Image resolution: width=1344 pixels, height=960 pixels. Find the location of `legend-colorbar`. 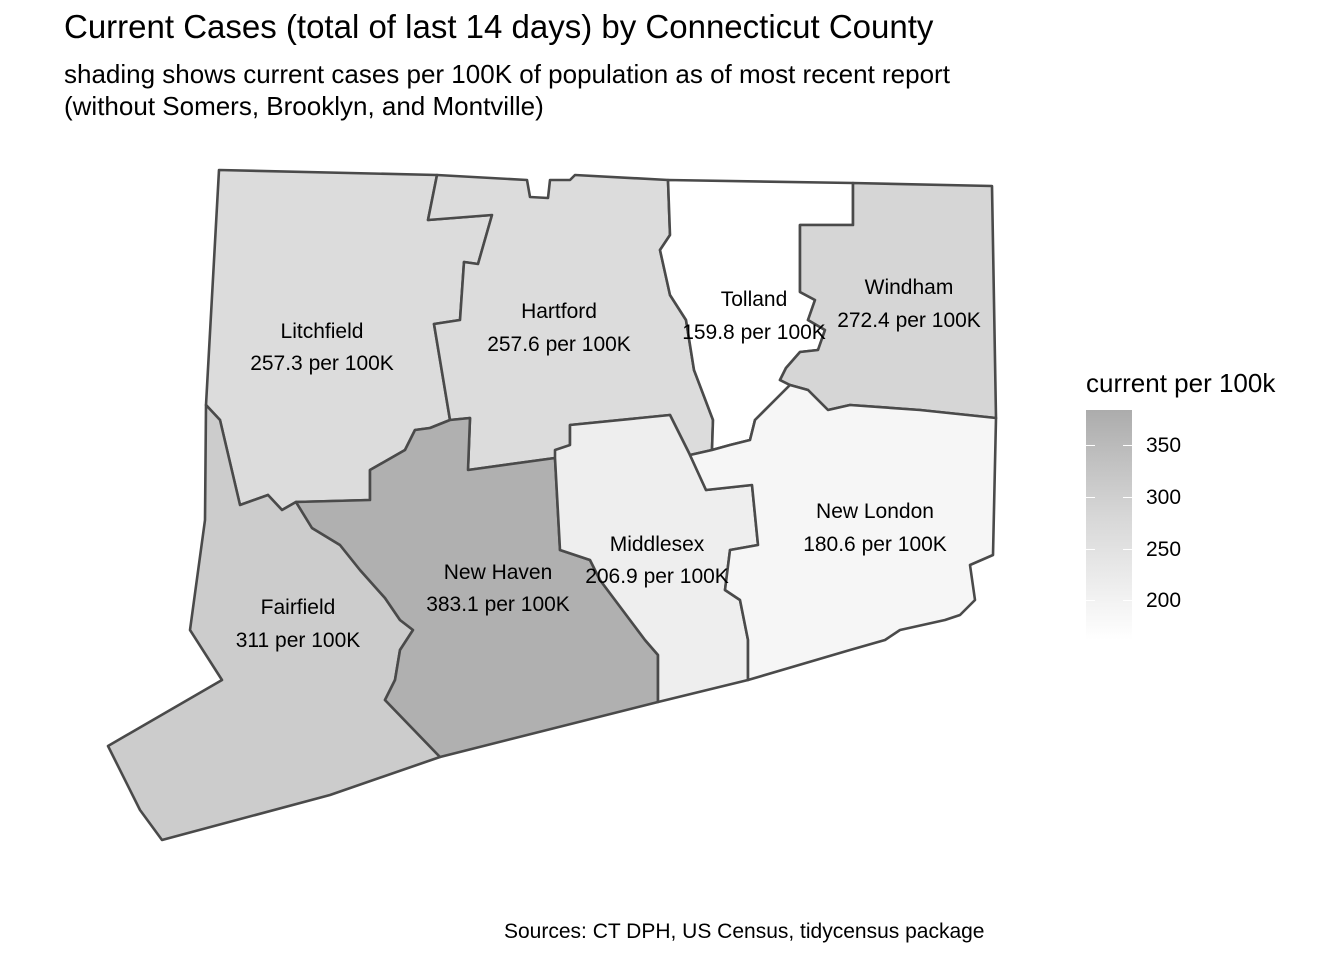

legend-colorbar is located at coordinates (1109, 525).